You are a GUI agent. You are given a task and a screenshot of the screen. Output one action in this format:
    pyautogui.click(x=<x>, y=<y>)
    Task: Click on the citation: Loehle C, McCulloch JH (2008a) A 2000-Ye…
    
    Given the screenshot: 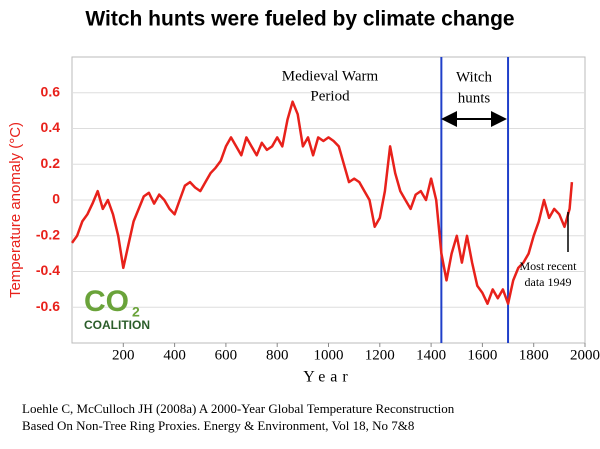 What is the action you would take?
    pyautogui.click(x=238, y=408)
    